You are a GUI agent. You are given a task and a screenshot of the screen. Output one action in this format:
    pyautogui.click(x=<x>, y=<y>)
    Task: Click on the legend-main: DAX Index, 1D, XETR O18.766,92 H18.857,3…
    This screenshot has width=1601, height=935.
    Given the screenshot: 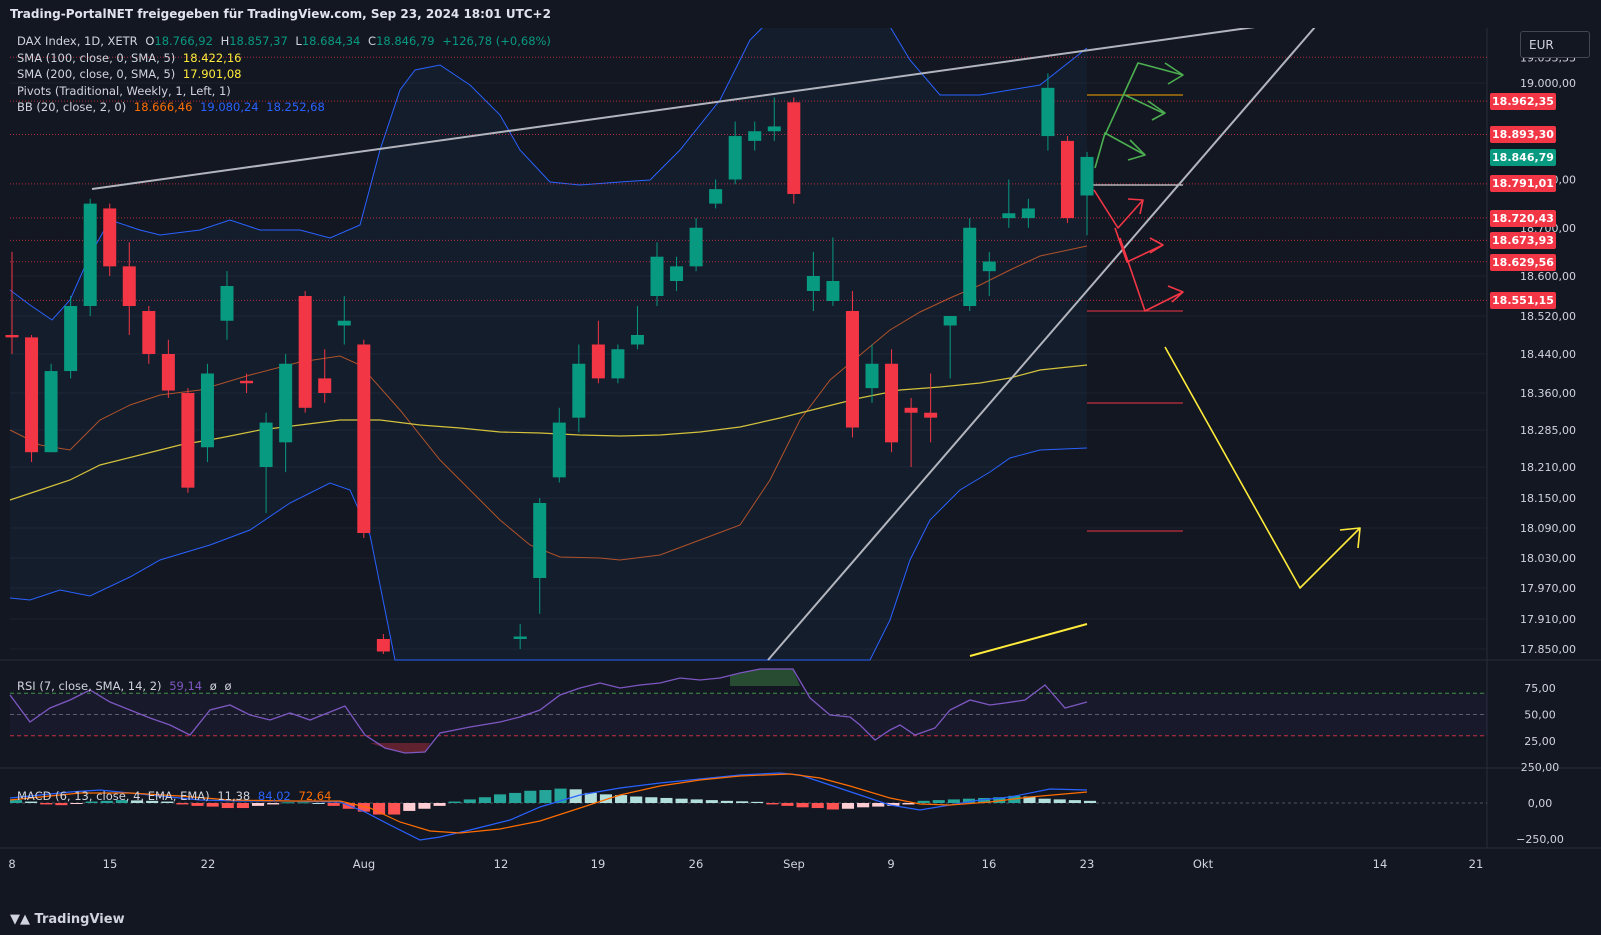 What is the action you would take?
    pyautogui.click(x=286, y=41)
    